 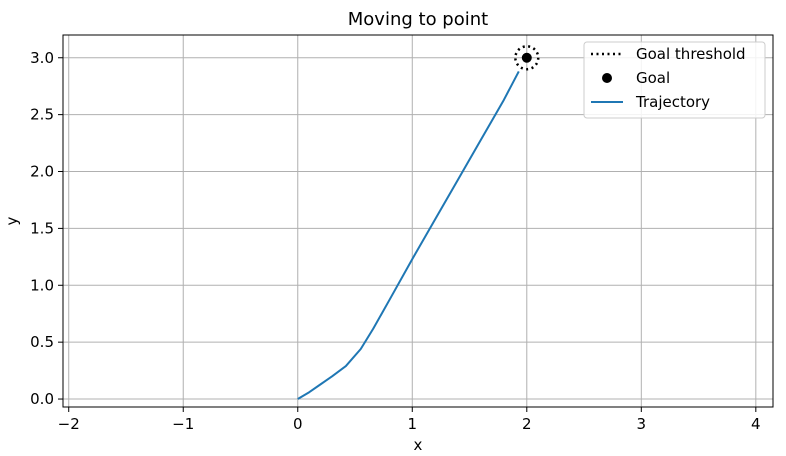 I want to click on x-tick-label: 1, so click(x=413, y=424).